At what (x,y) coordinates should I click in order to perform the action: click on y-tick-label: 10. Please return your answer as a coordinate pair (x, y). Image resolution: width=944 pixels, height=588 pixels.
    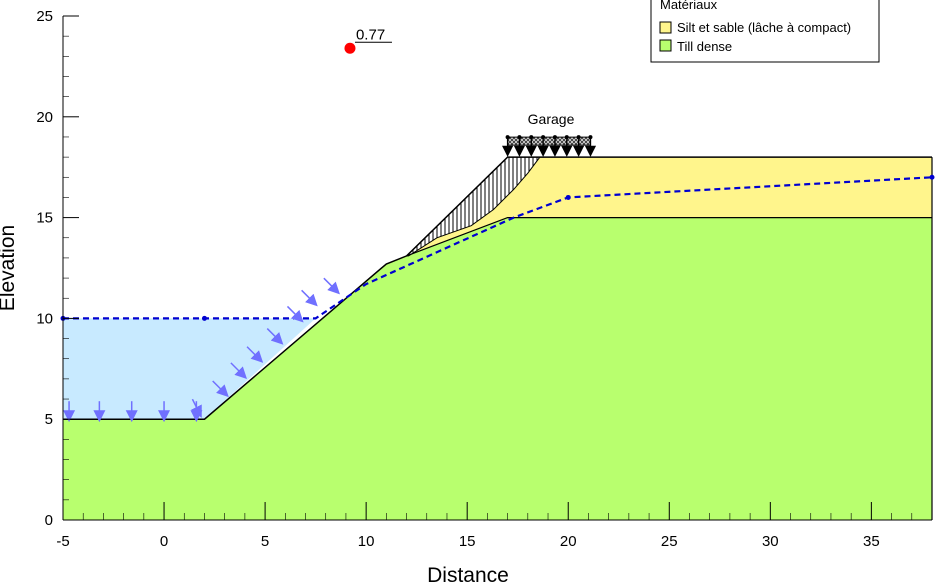
    Looking at the image, I should click on (44, 318).